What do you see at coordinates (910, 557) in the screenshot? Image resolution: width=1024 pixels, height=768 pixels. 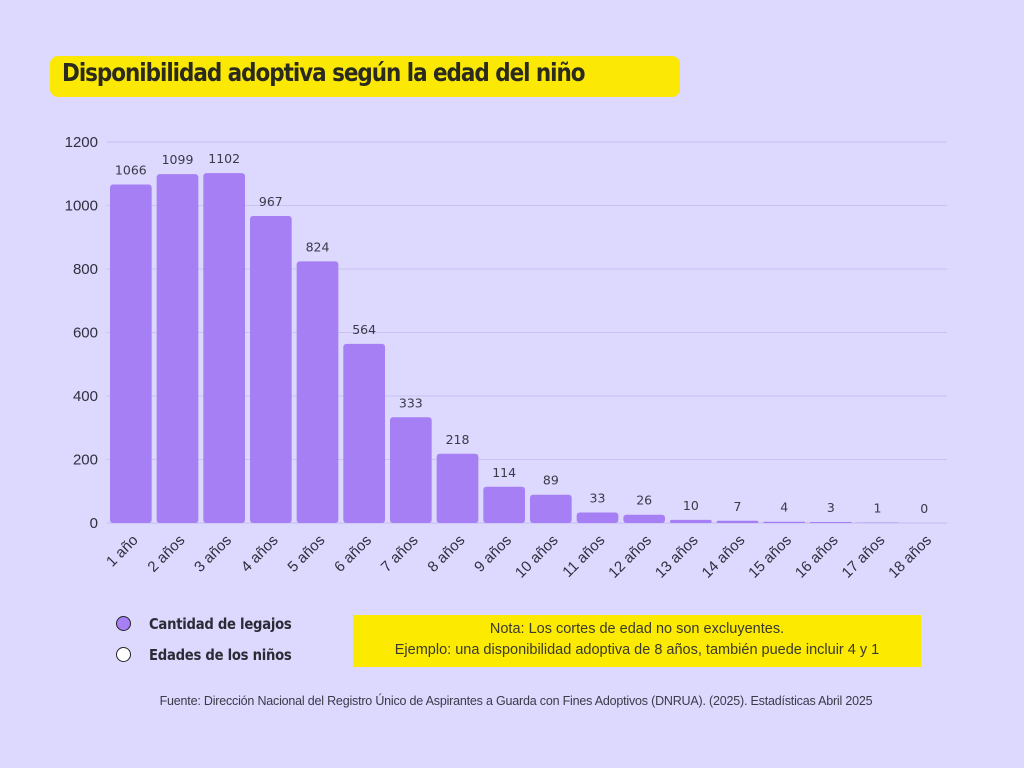 I see `x-tick-label: 18 años` at bounding box center [910, 557].